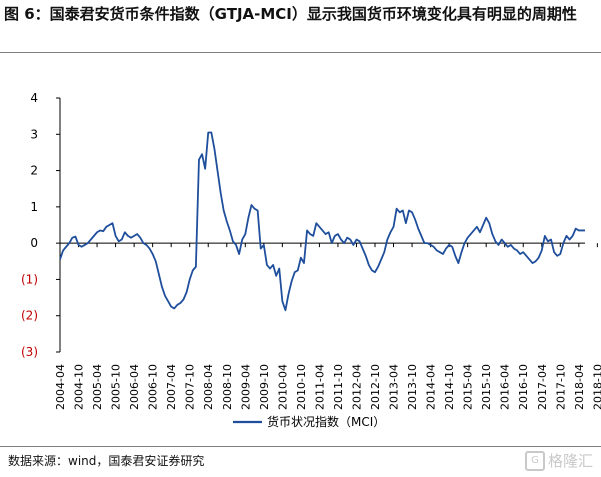 The width and height of the screenshot is (601, 477). I want to click on x-tick-label: 2009-10, so click(264, 387).